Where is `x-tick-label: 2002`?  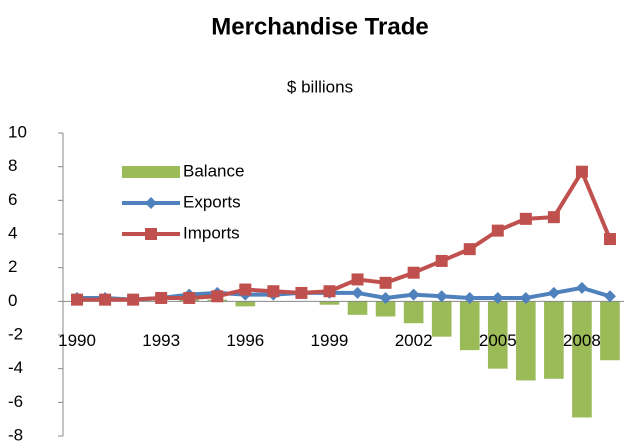
x-tick-label: 2002 is located at coordinates (414, 340).